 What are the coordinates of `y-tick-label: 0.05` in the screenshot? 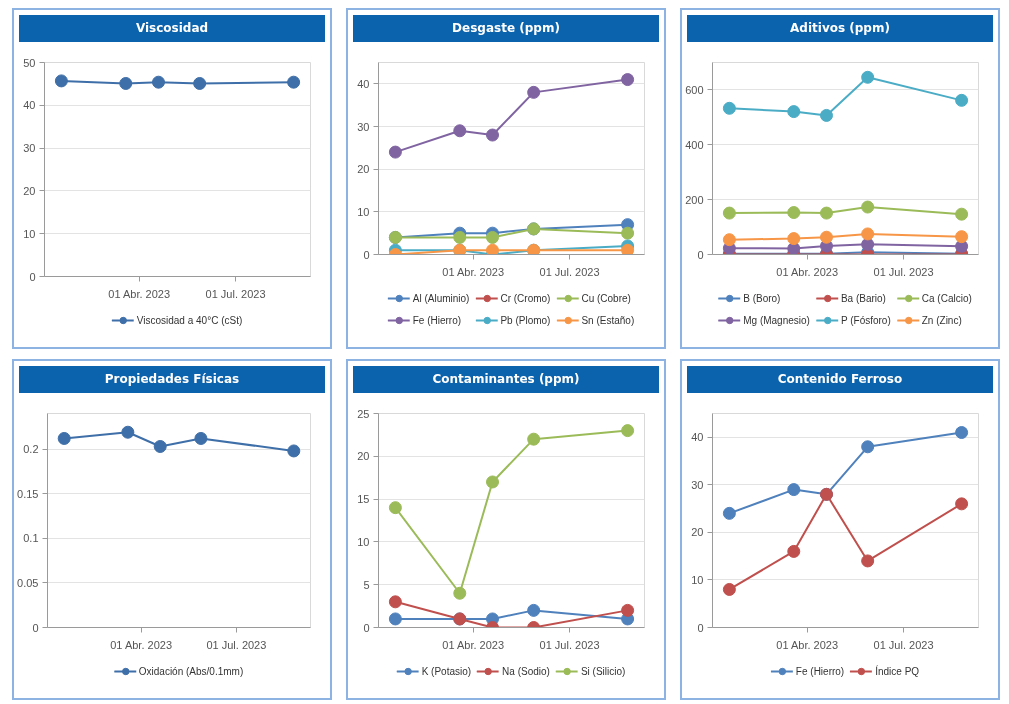 It's located at (28, 582).